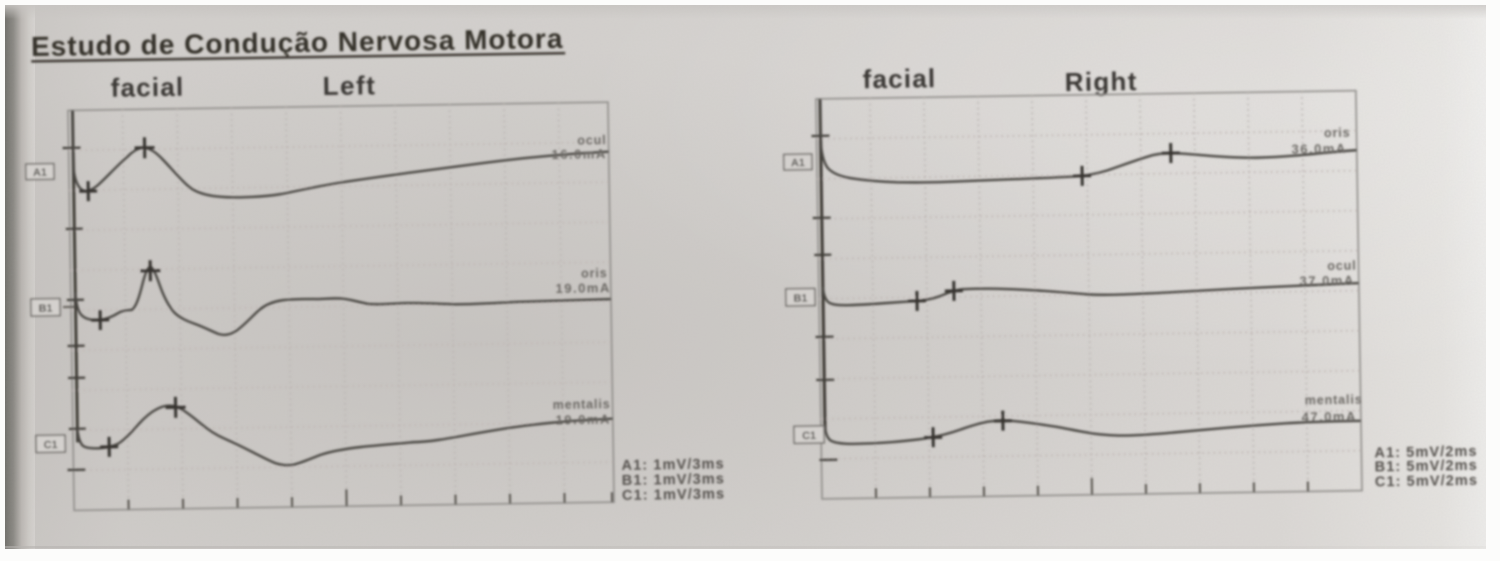 The width and height of the screenshot is (1500, 561). Describe the element at coordinates (1100, 81) in the screenshot. I see `svg-text: Right` at that location.